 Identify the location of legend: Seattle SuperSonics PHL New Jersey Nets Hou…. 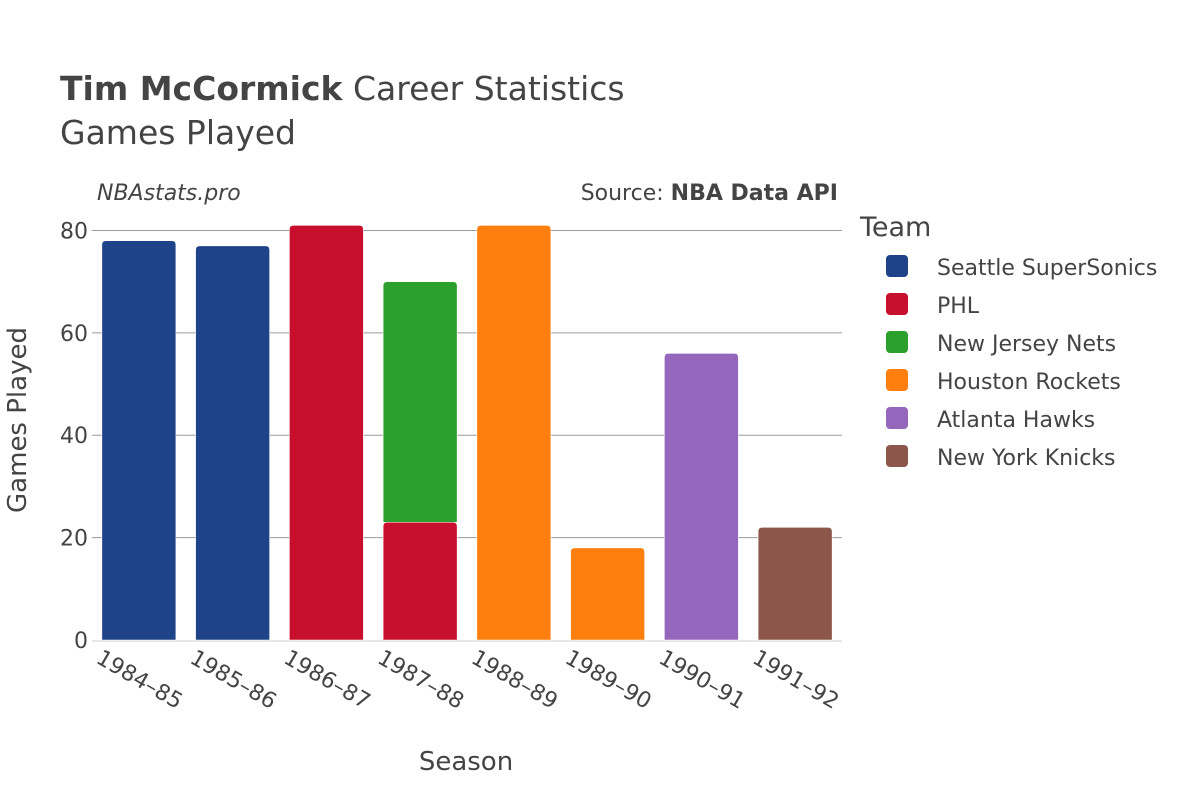
(1021, 363).